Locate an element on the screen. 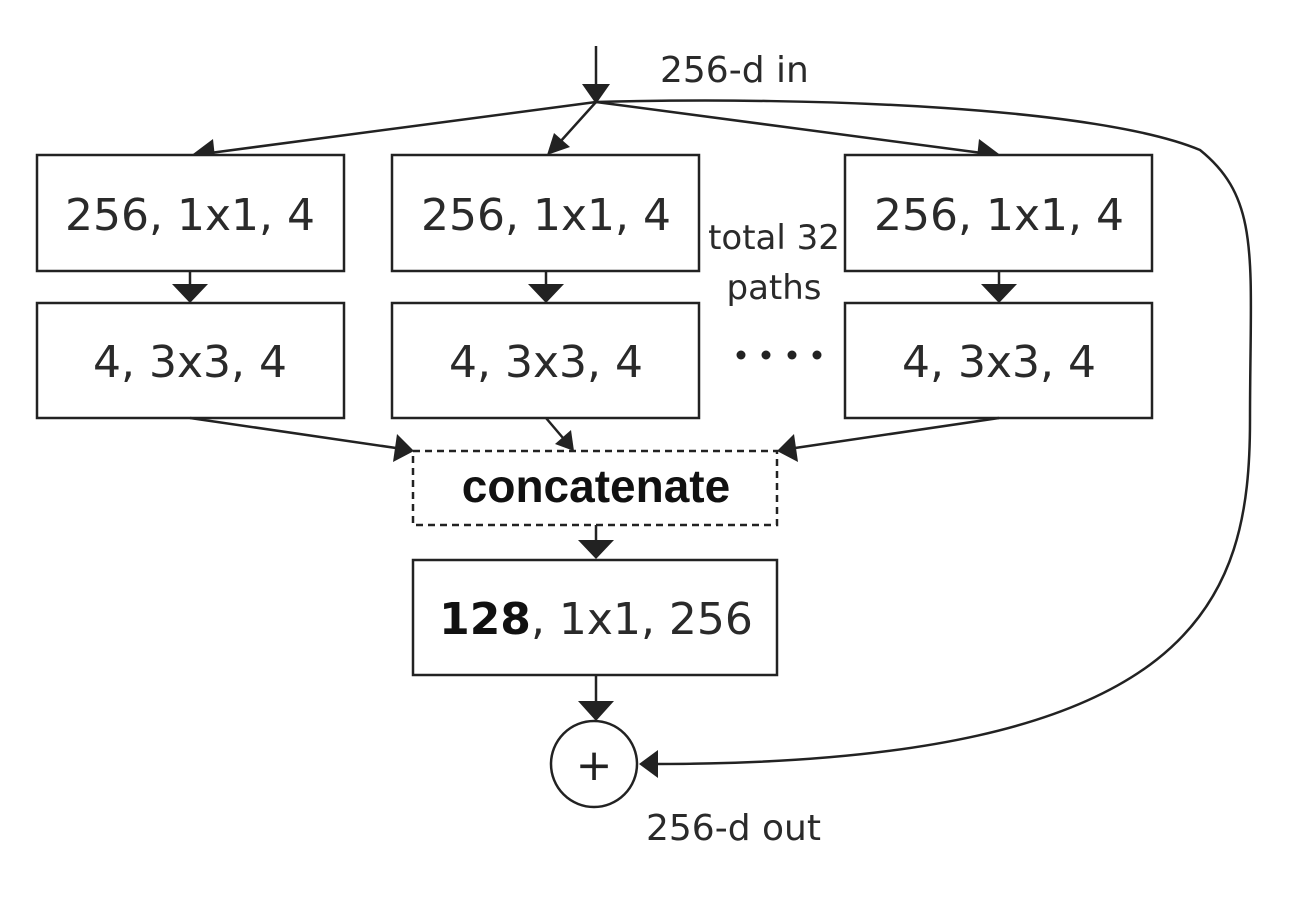 The height and width of the screenshot is (898, 1312). path1-inner-arrowhead is located at coordinates (190, 293).